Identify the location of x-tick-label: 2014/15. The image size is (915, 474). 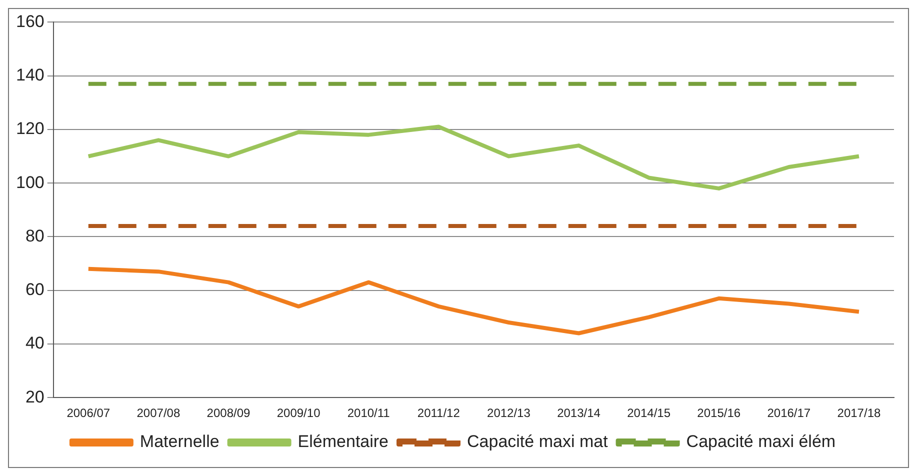
(649, 413).